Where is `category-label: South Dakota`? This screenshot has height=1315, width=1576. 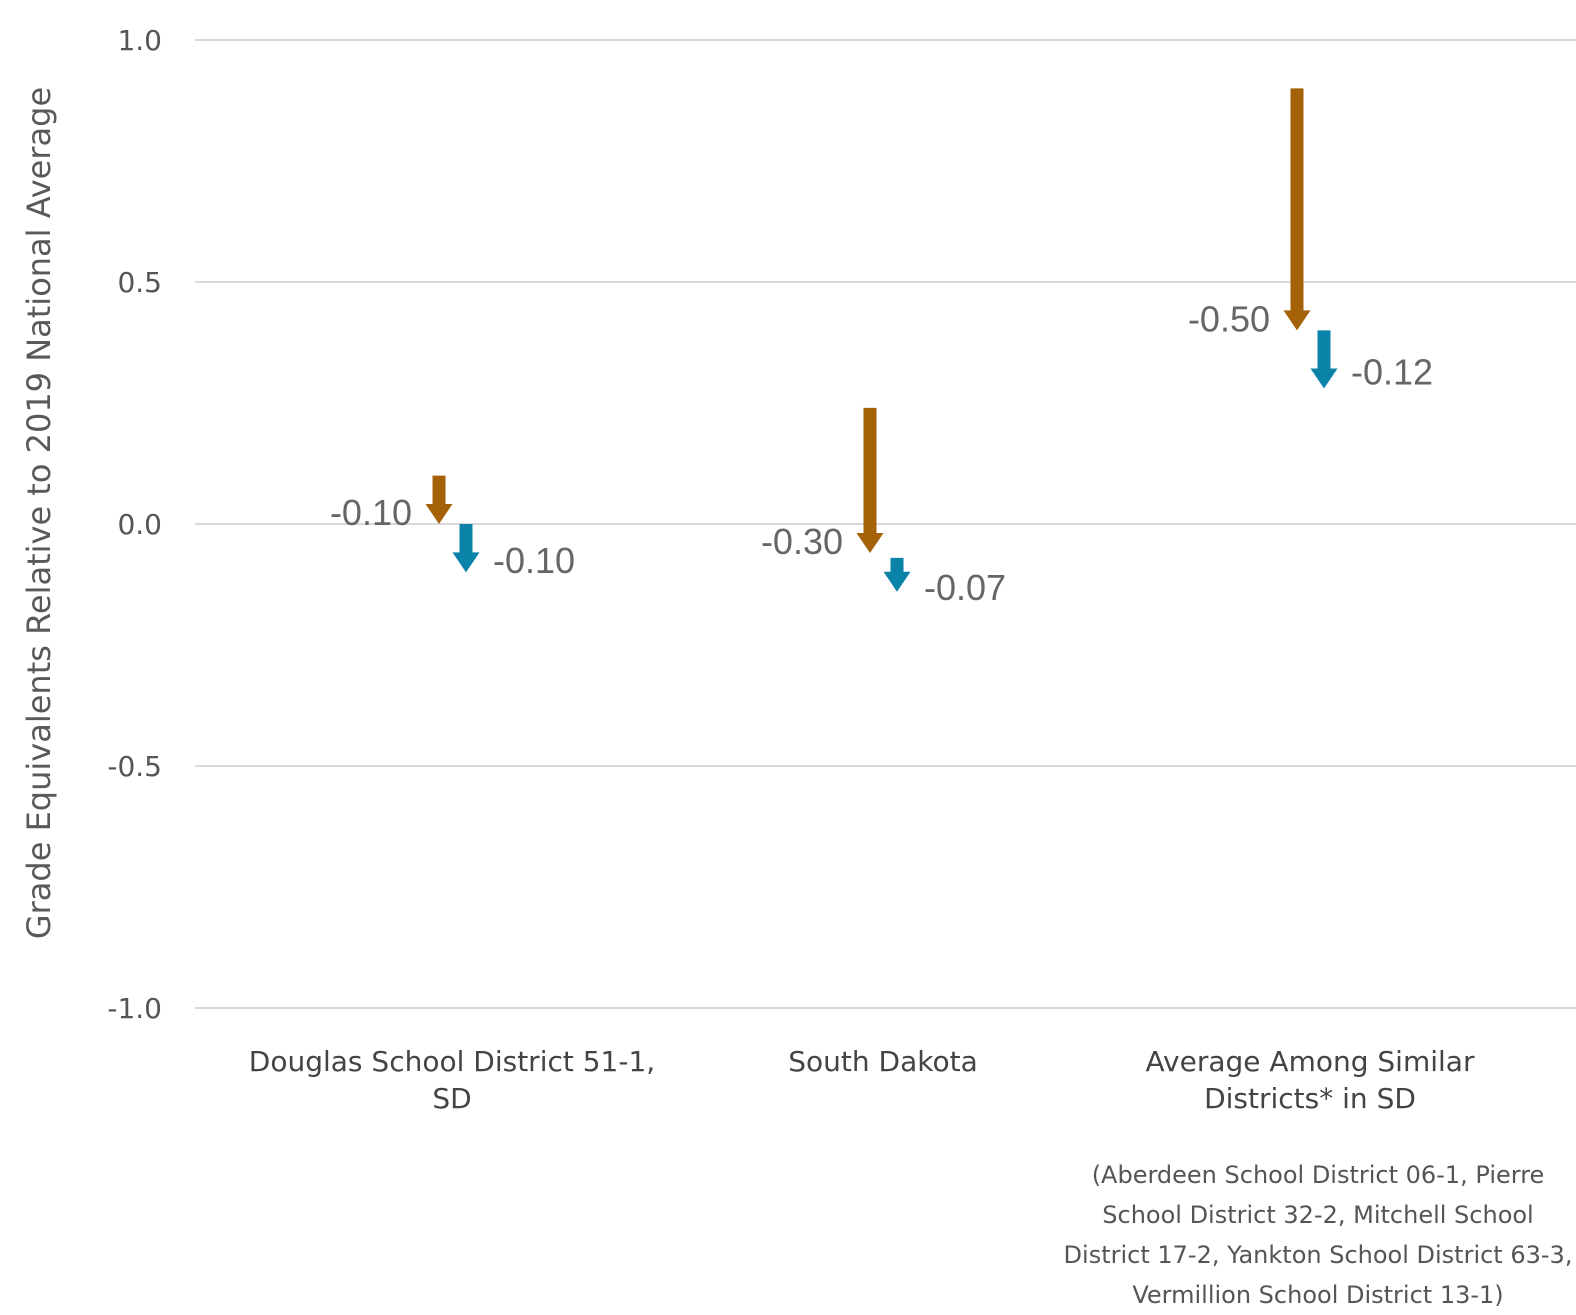 category-label: South Dakota is located at coordinates (882, 1061).